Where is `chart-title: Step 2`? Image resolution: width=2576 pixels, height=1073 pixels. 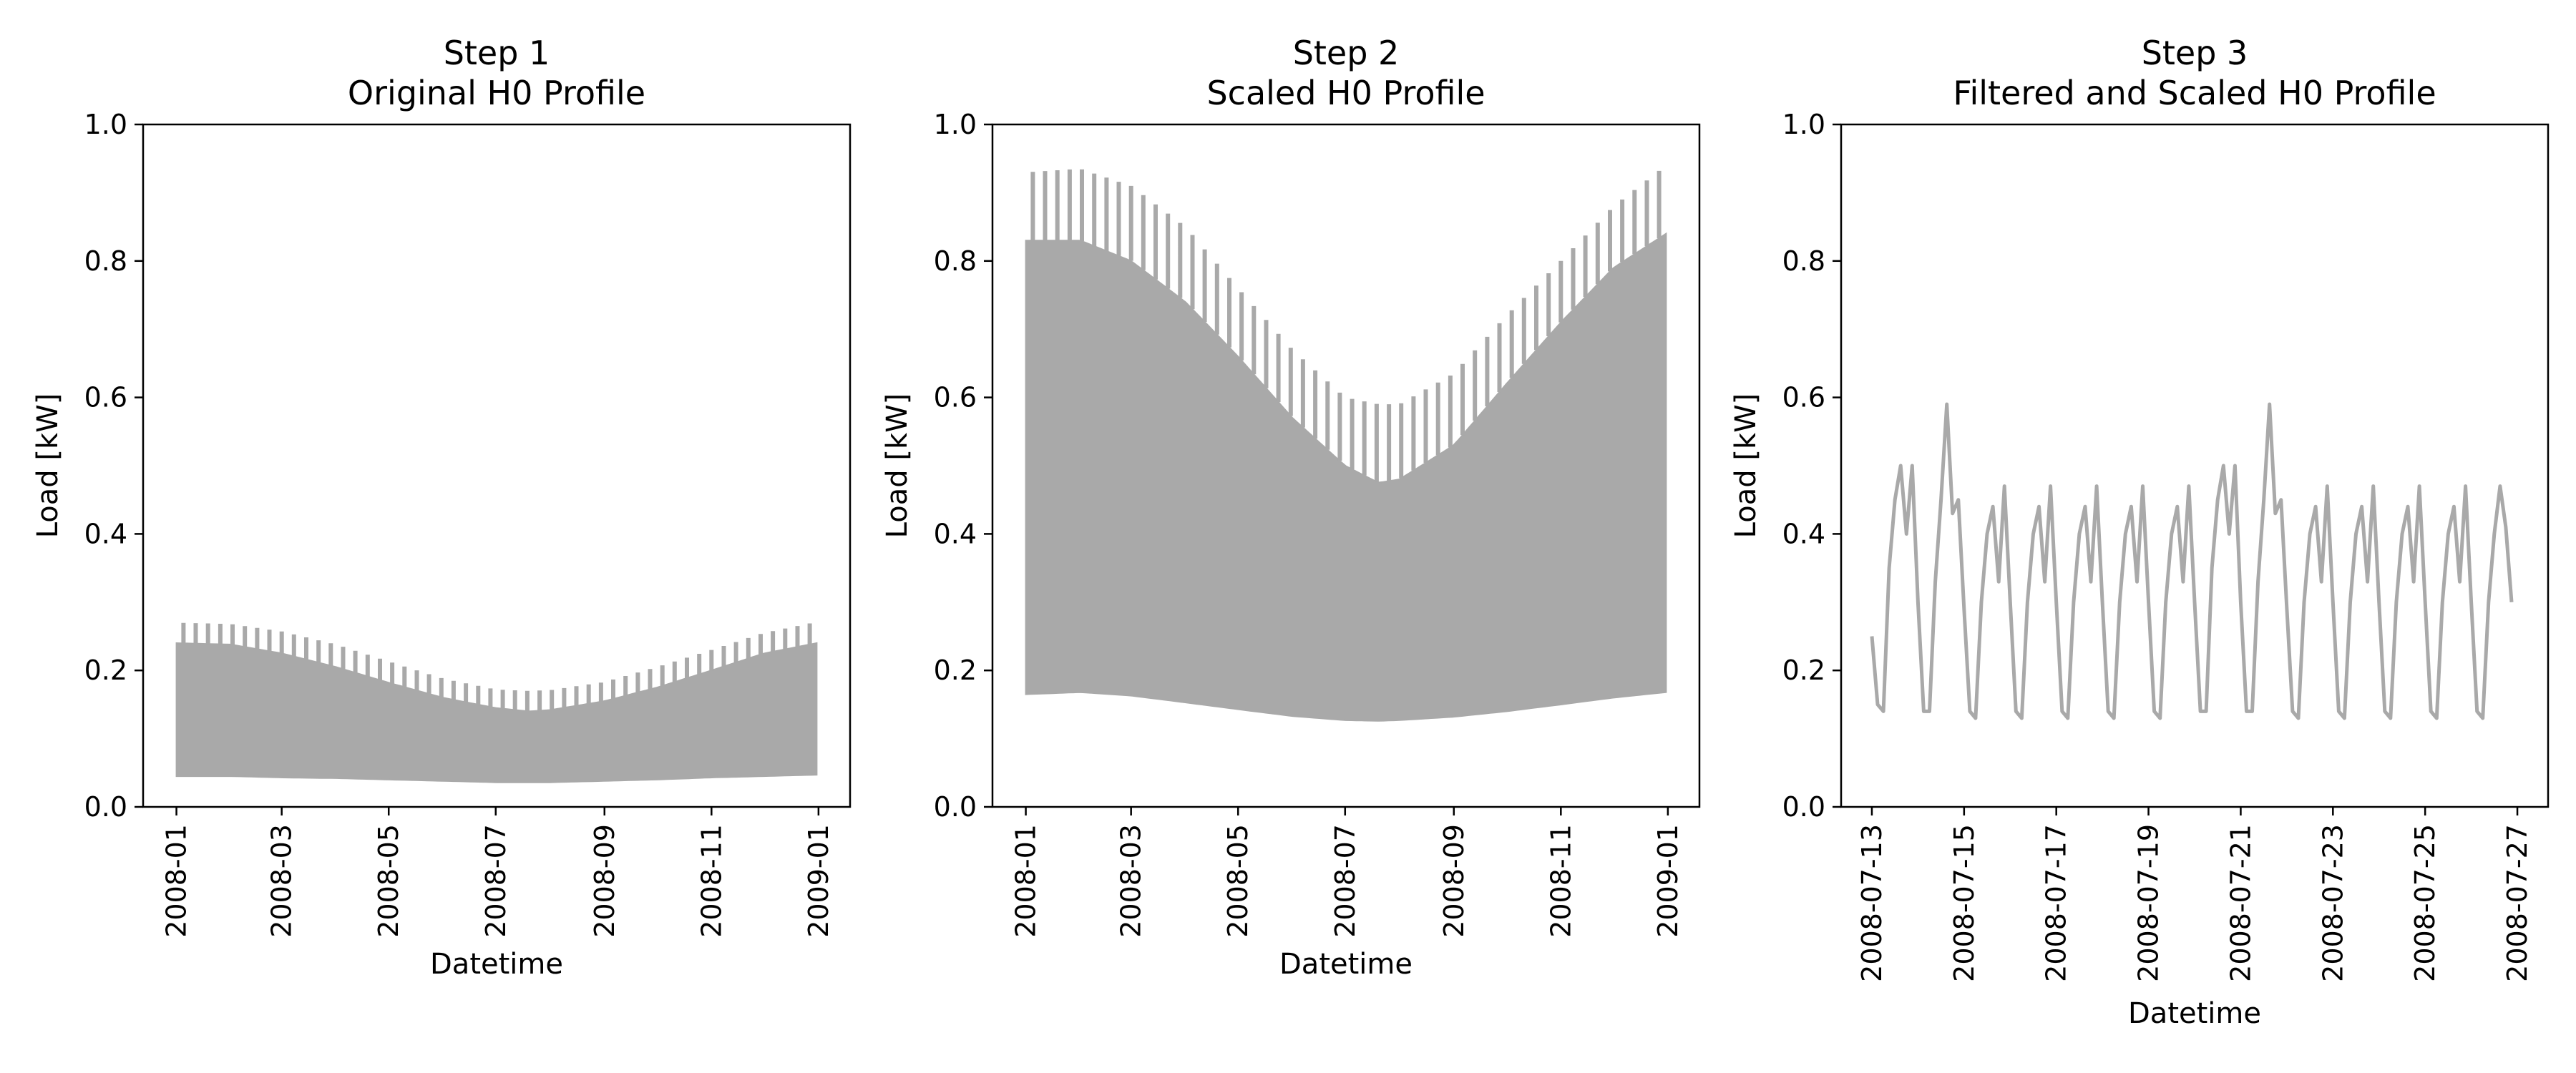
chart-title: Step 2 is located at coordinates (1346, 53).